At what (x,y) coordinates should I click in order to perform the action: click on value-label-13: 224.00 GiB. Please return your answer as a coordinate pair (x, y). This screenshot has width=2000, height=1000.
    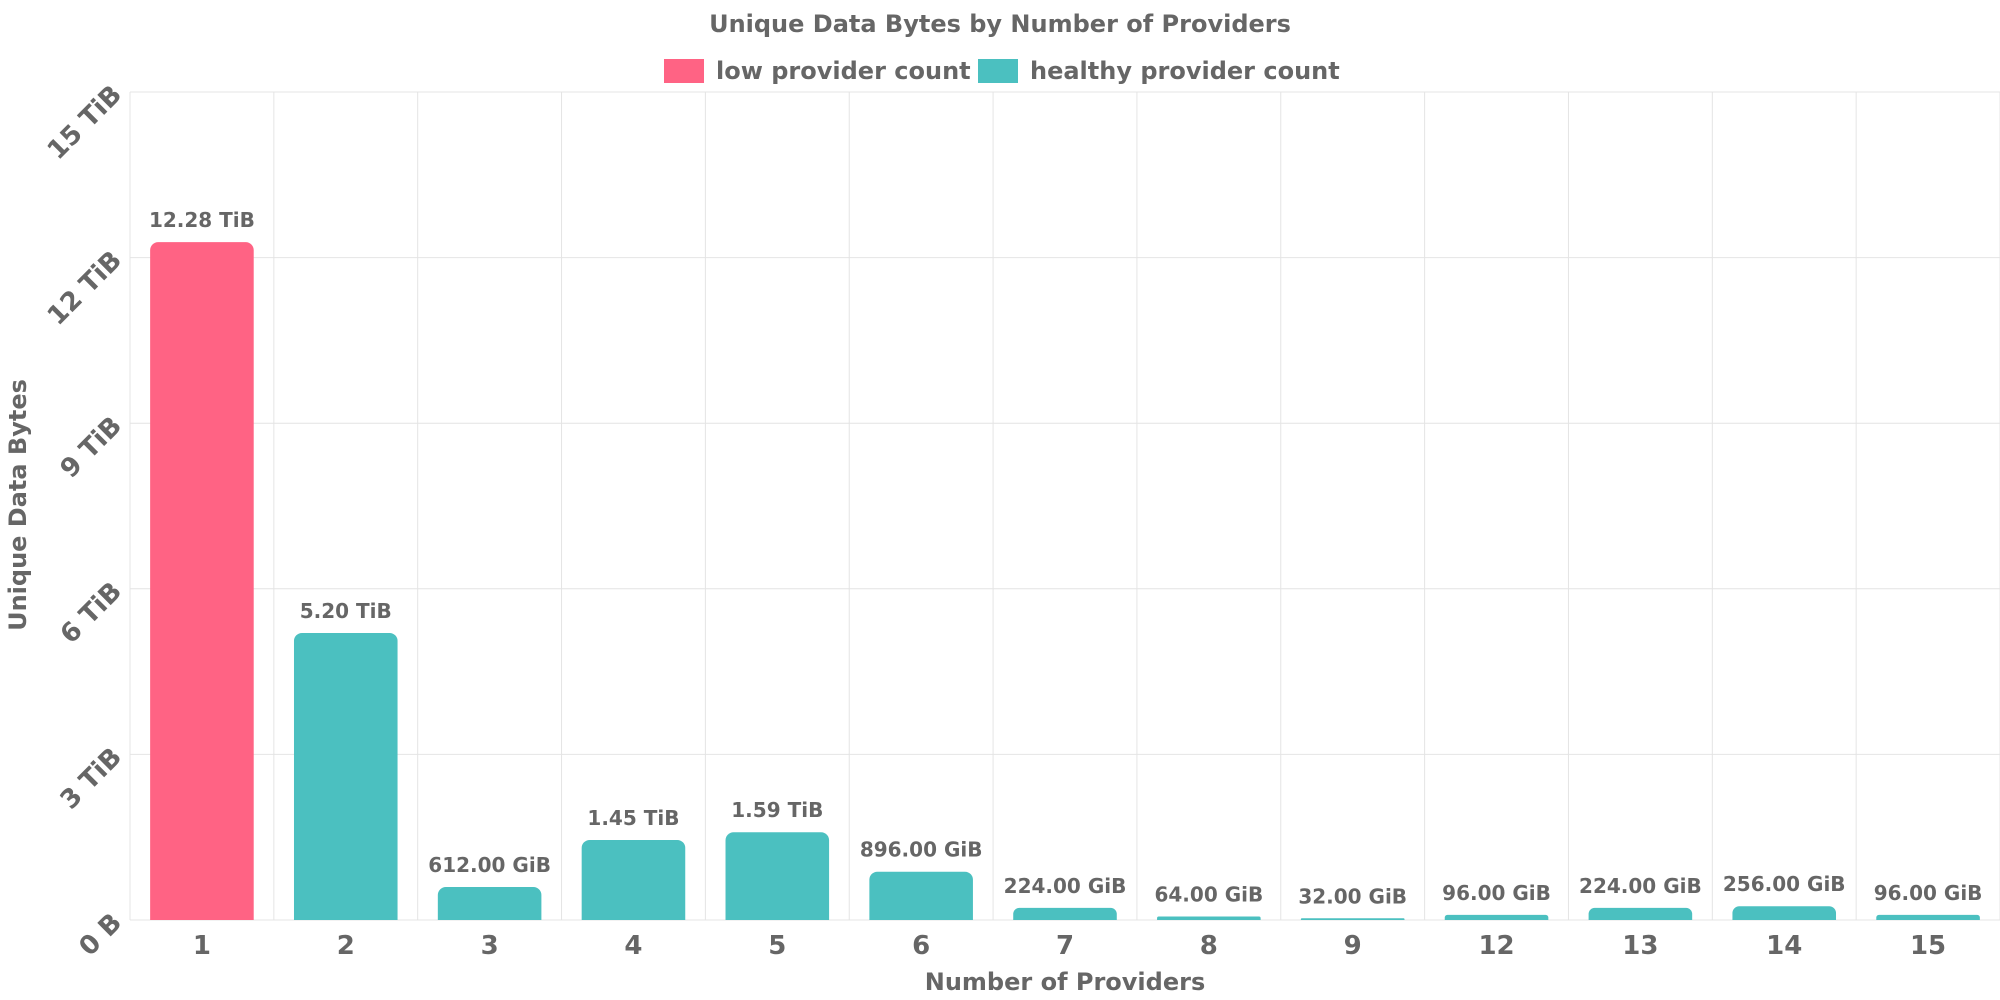
    Looking at the image, I should click on (1640, 886).